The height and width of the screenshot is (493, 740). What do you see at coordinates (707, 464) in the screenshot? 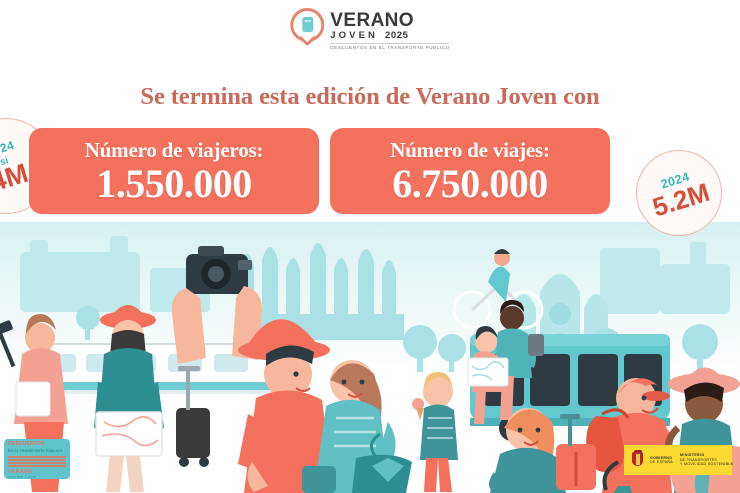
I see `gov-ministry-line3: Y MOVILIDAD SOSTENIBLE` at bounding box center [707, 464].